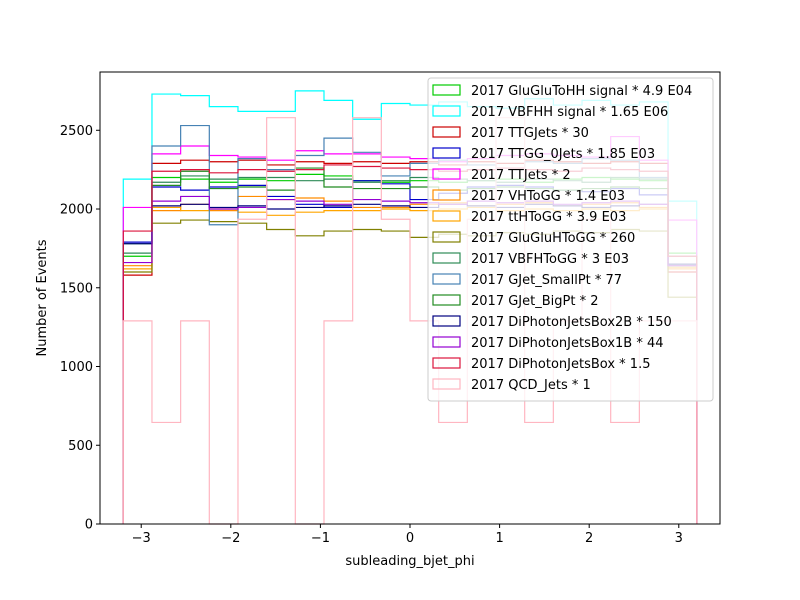  Describe the element at coordinates (76, 131) in the screenshot. I see `y-tick-label: 2500` at that location.